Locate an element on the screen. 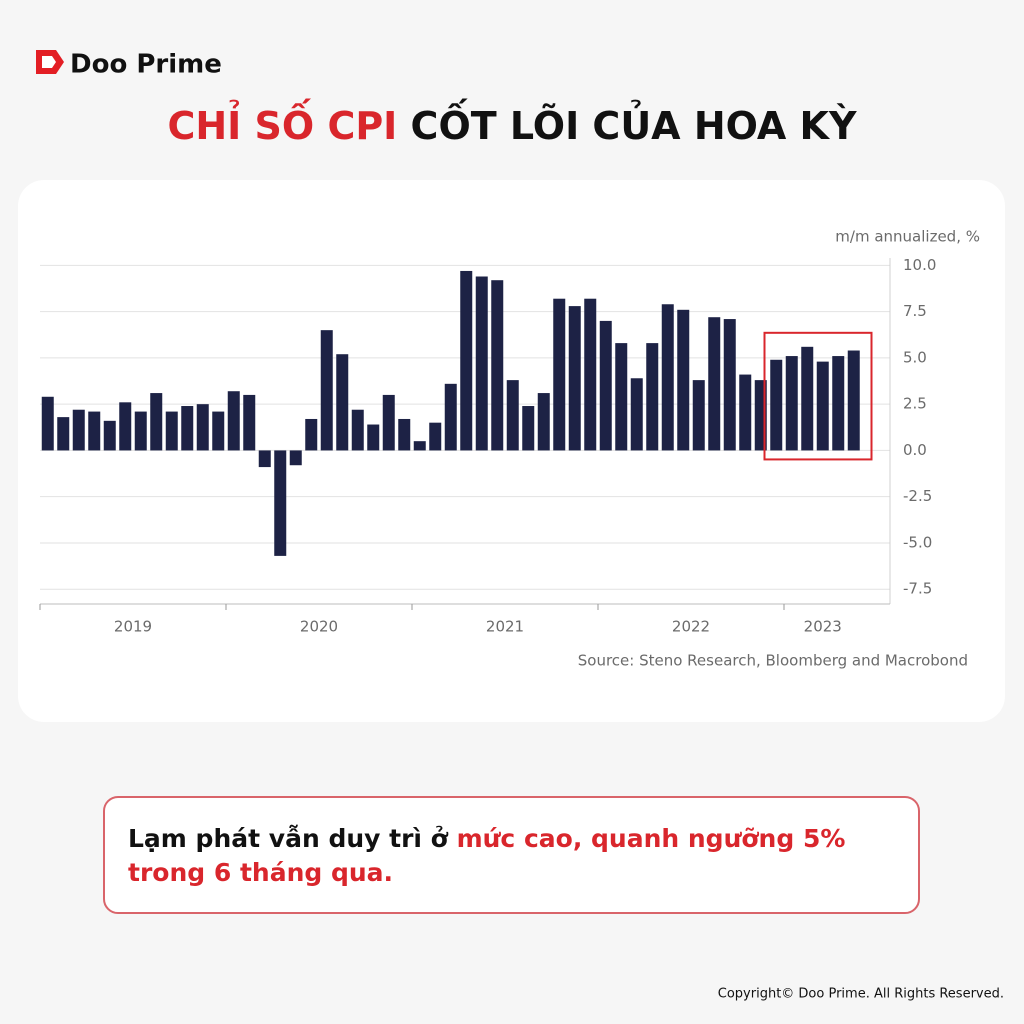 Image resolution: width=1024 pixels, height=1024 pixels. unit-label: m/m annualized, % is located at coordinates (907, 237).